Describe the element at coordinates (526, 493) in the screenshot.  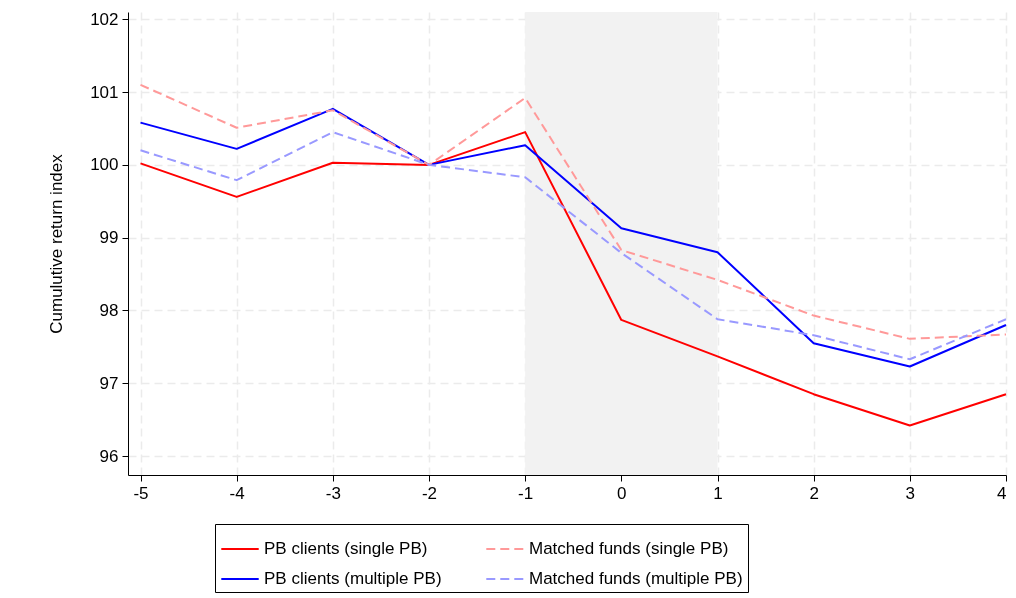
I see `x-tick-label: -1` at that location.